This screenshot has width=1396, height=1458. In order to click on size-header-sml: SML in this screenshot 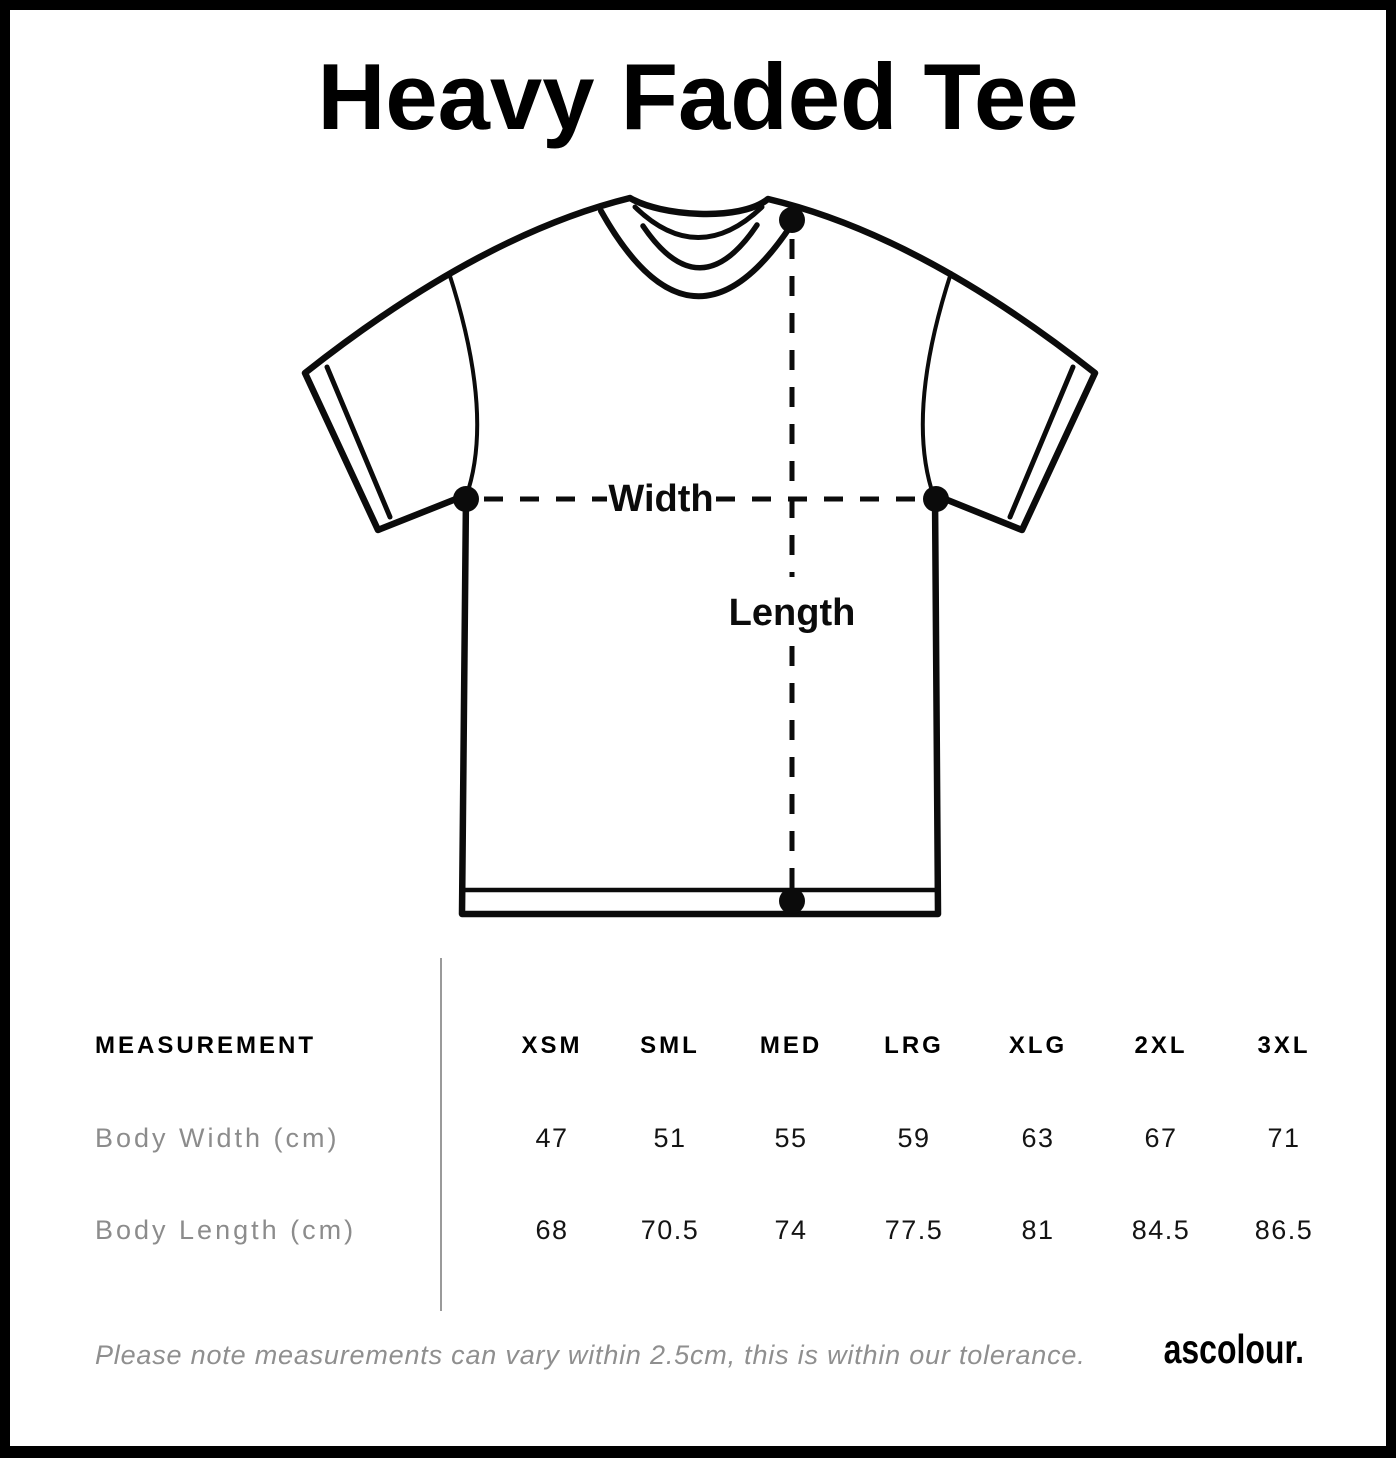, I will do `click(670, 1045)`.